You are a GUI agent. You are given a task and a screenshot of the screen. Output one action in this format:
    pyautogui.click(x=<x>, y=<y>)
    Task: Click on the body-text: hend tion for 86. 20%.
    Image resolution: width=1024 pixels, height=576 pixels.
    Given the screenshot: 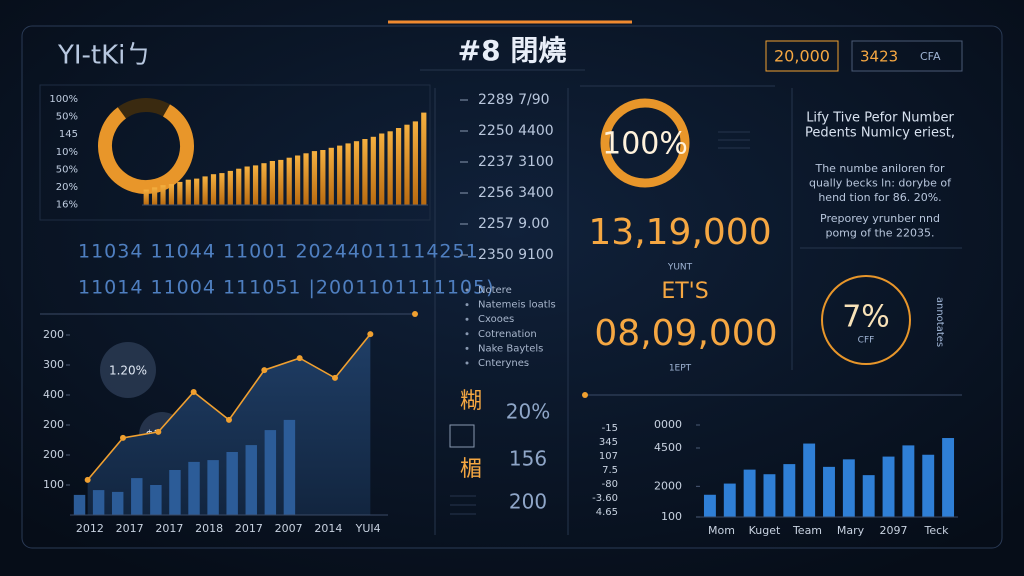 What is the action you would take?
    pyautogui.click(x=879, y=197)
    